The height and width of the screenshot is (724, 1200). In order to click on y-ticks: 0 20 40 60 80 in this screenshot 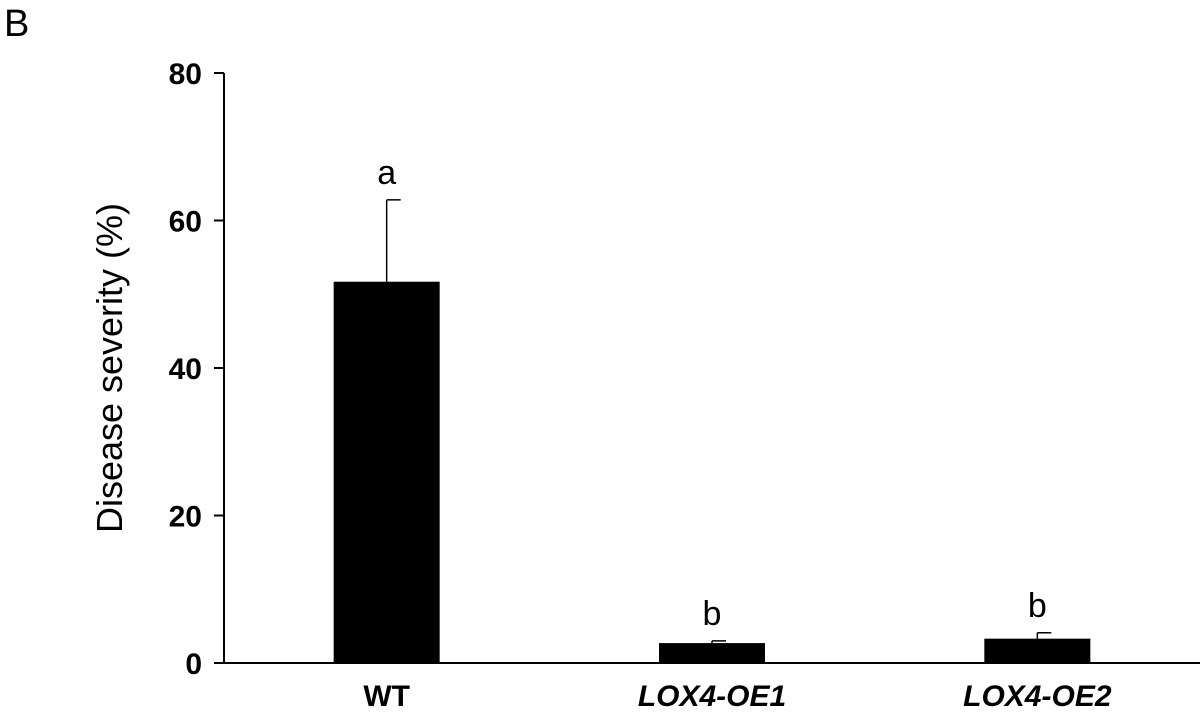, I will do `click(196, 369)`.